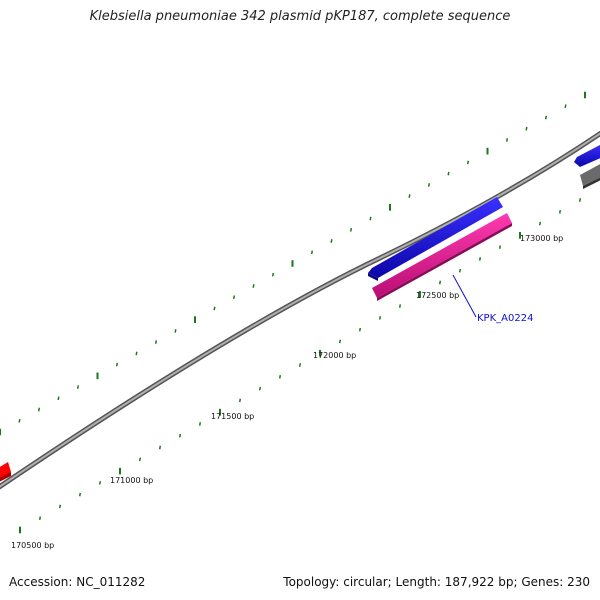 The width and height of the screenshot is (600, 600). What do you see at coordinates (131, 480) in the screenshot?
I see `scale-label-171000: 171000 bp` at bounding box center [131, 480].